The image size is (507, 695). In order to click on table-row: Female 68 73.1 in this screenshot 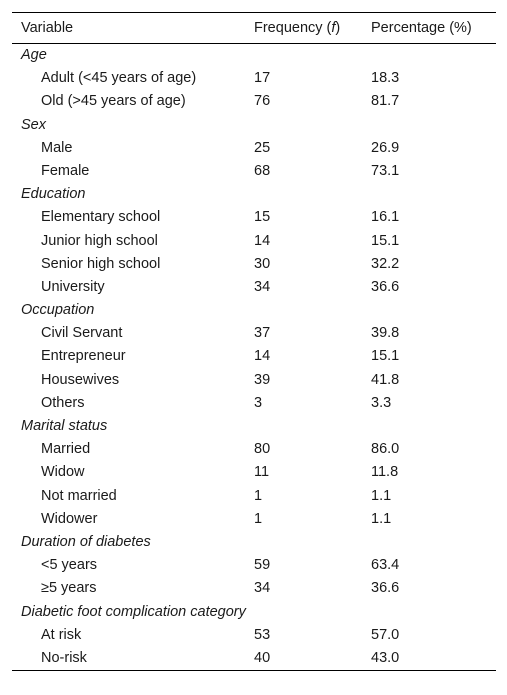, I will do `click(254, 171)`.